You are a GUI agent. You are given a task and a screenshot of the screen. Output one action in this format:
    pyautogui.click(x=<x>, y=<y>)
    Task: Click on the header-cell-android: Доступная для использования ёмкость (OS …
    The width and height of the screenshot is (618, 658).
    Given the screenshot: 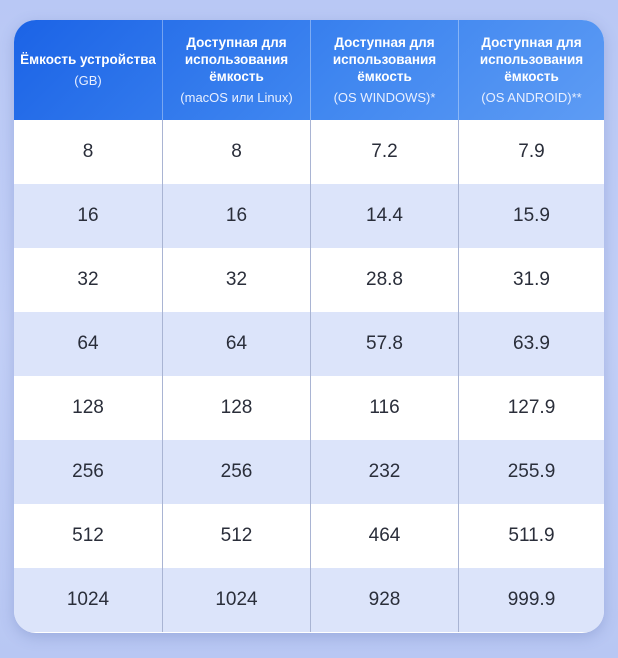 What is the action you would take?
    pyautogui.click(x=531, y=70)
    